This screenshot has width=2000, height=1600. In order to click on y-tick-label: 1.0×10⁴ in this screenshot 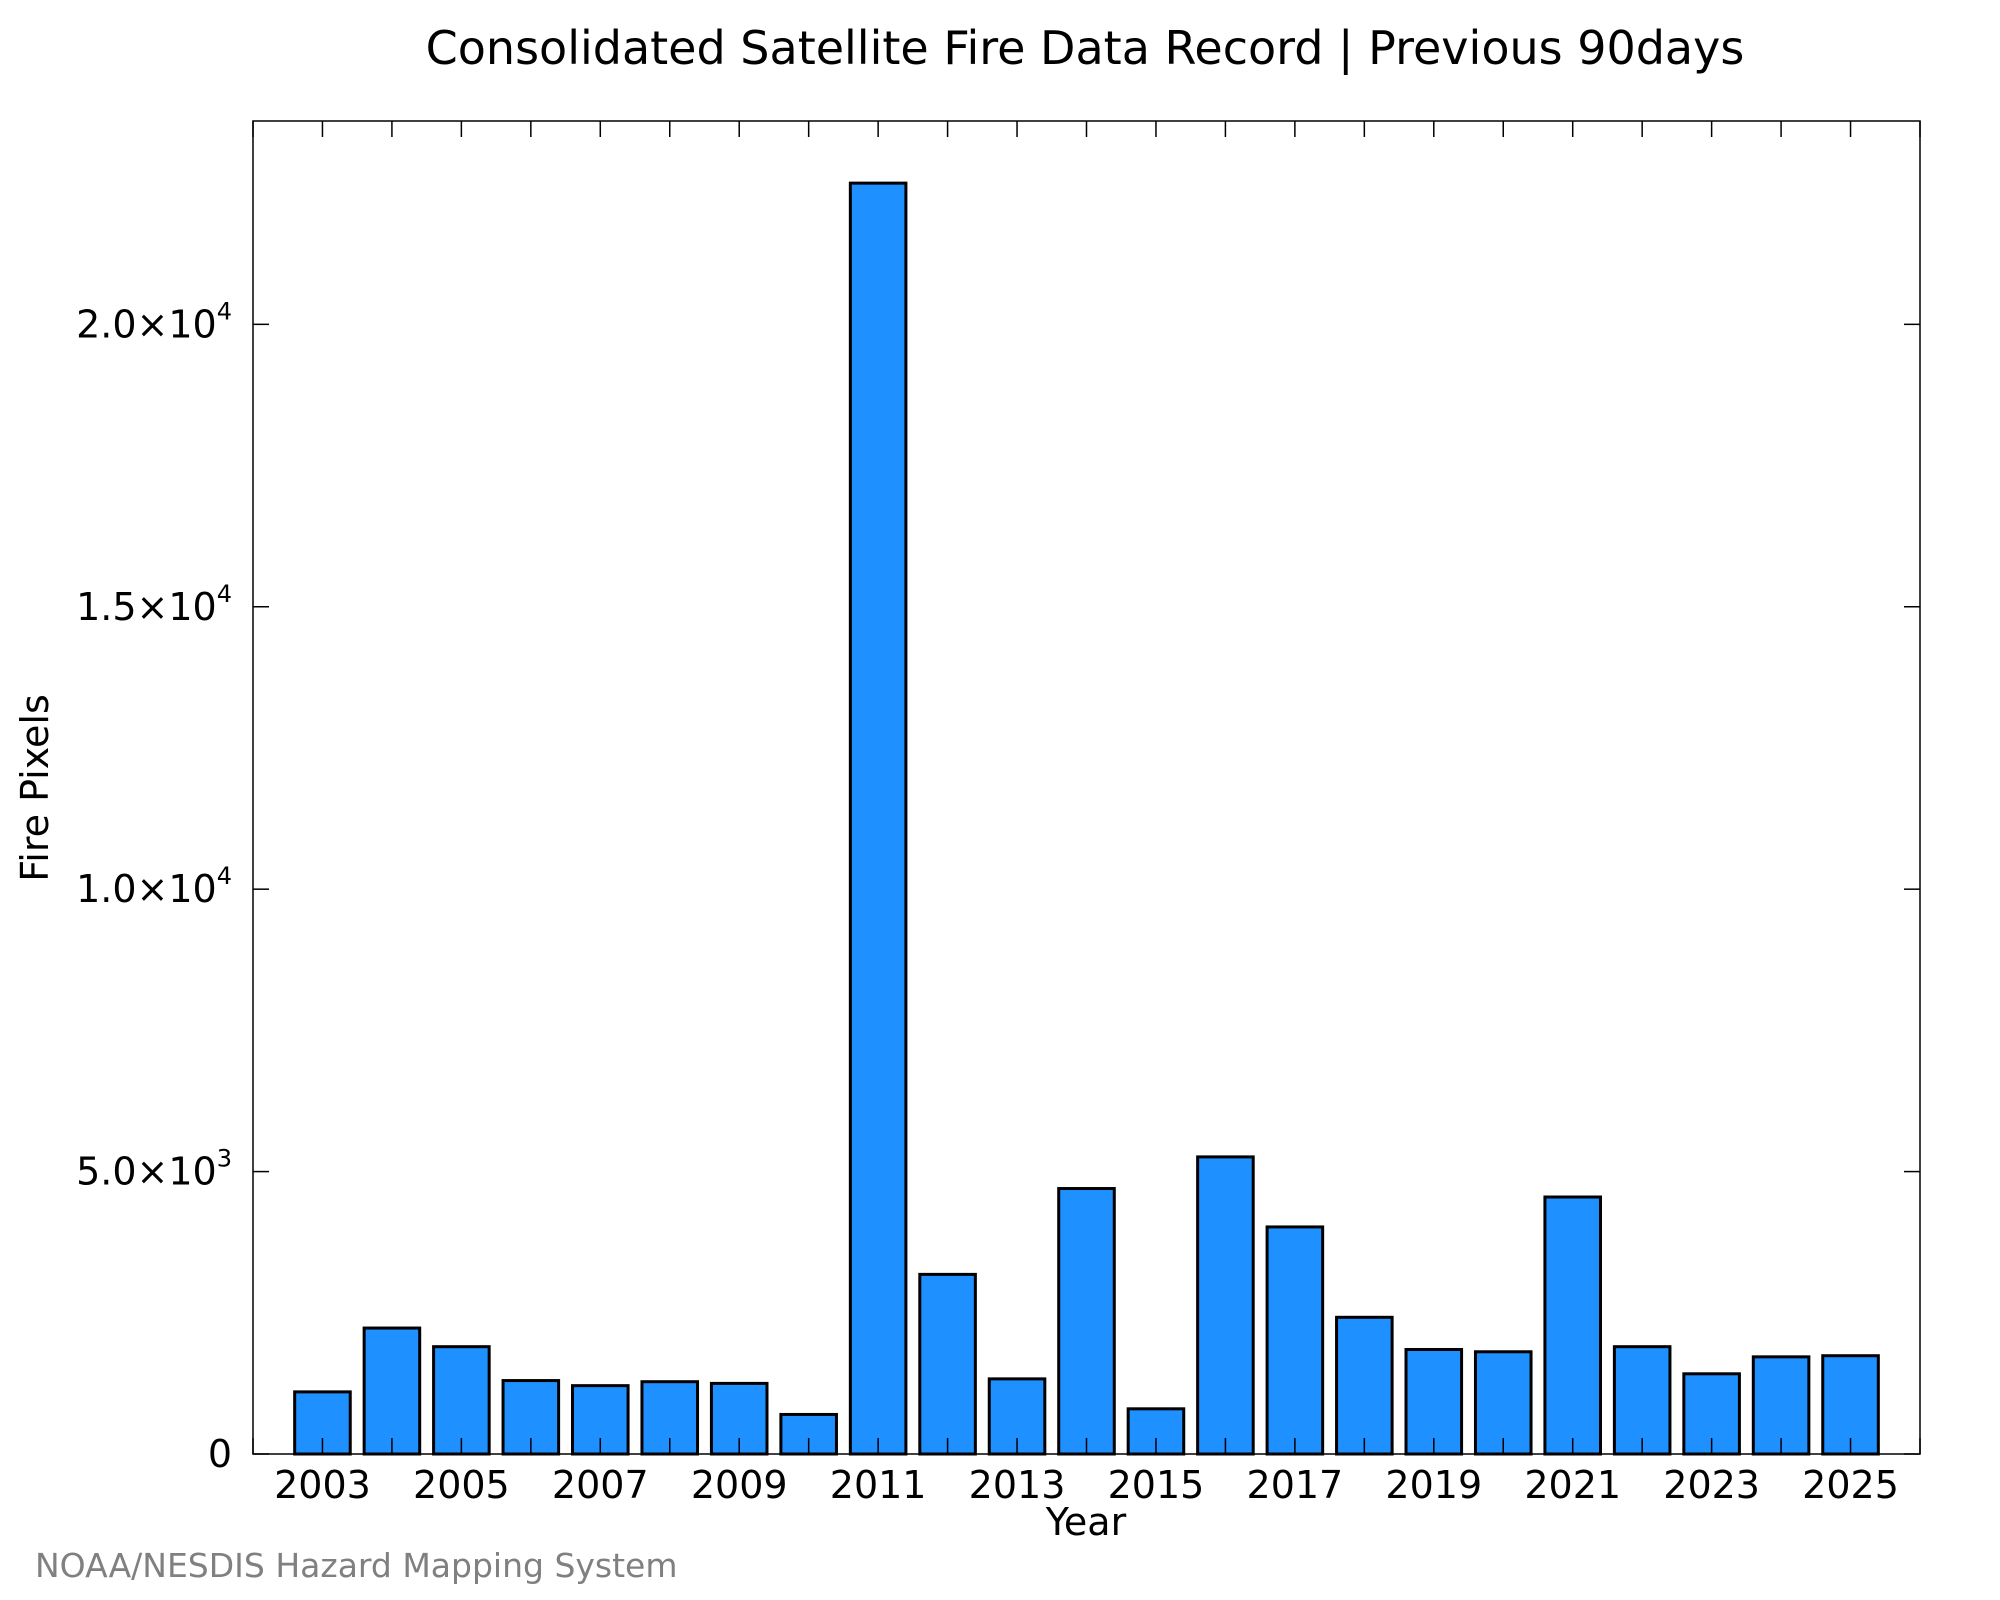, I will do `click(154, 886)`.